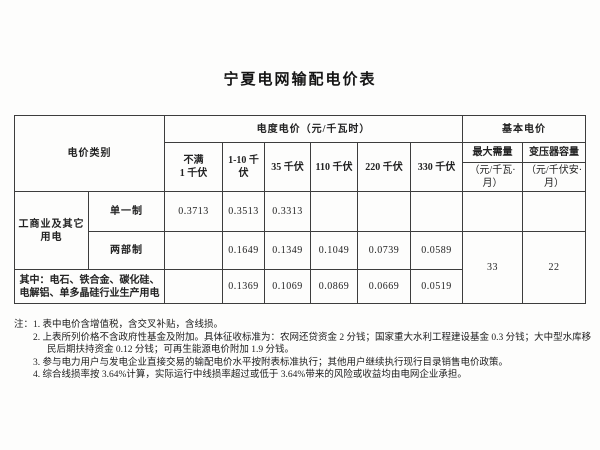 The width and height of the screenshot is (600, 450). Describe the element at coordinates (287, 211) in the screenshot. I see `price-cell: 0.3313` at that location.